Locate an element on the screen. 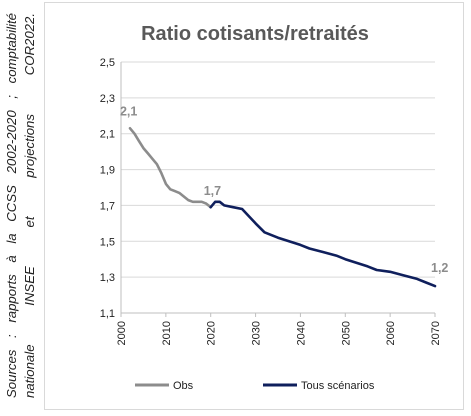 Image resolution: width=471 pixels, height=416 pixels. data-label: 1,7 is located at coordinates (212, 191).